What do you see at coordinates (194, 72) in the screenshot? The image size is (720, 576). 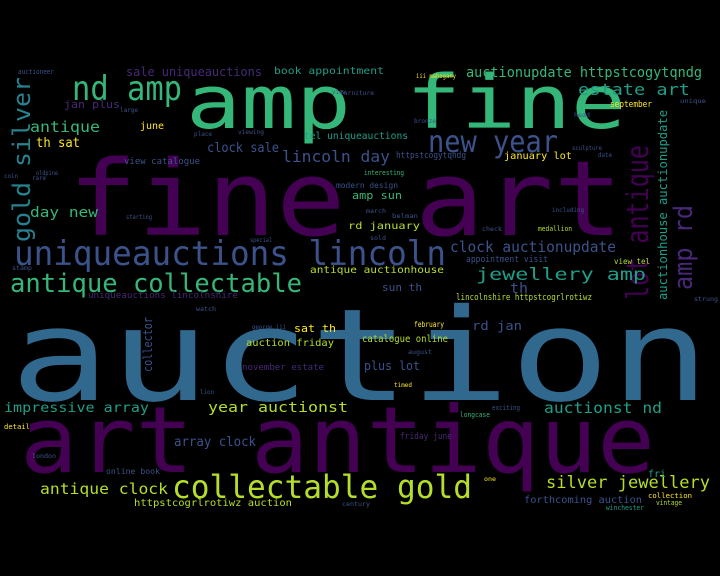 I see `word: sale uniqueauctions` at bounding box center [194, 72].